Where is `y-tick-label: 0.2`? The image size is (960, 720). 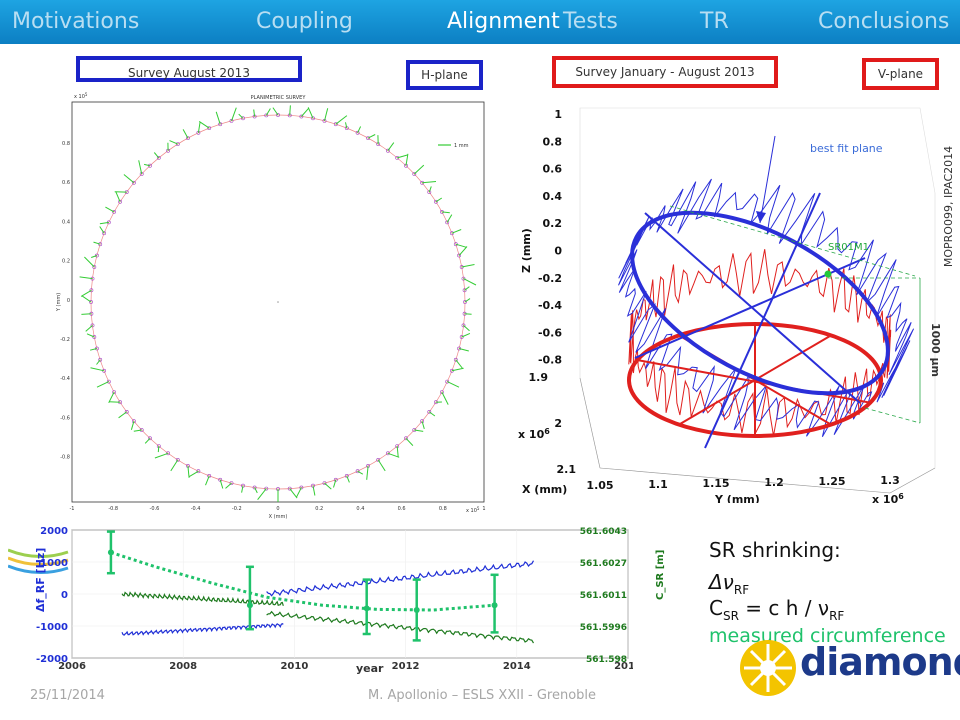
y-tick-label: 0.2 is located at coordinates (66, 262).